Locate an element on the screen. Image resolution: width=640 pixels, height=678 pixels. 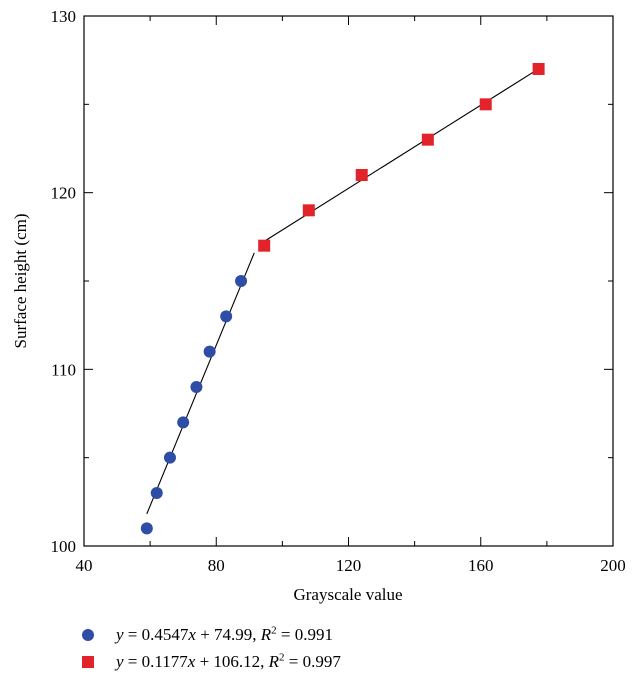
x-tick-label: 40 is located at coordinates (84, 565).